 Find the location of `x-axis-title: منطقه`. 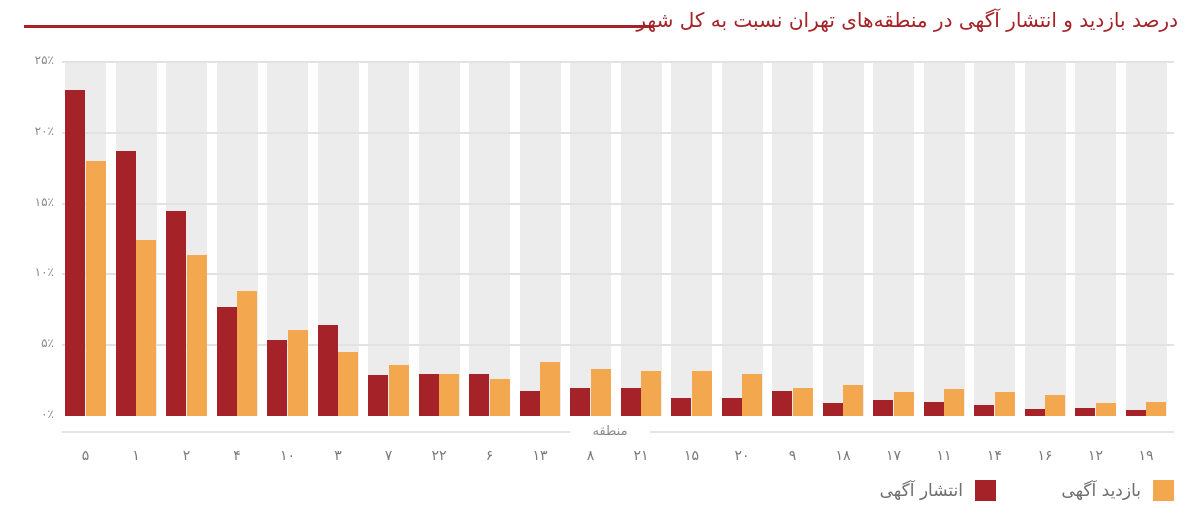

x-axis-title: منطقه is located at coordinates (610, 431).